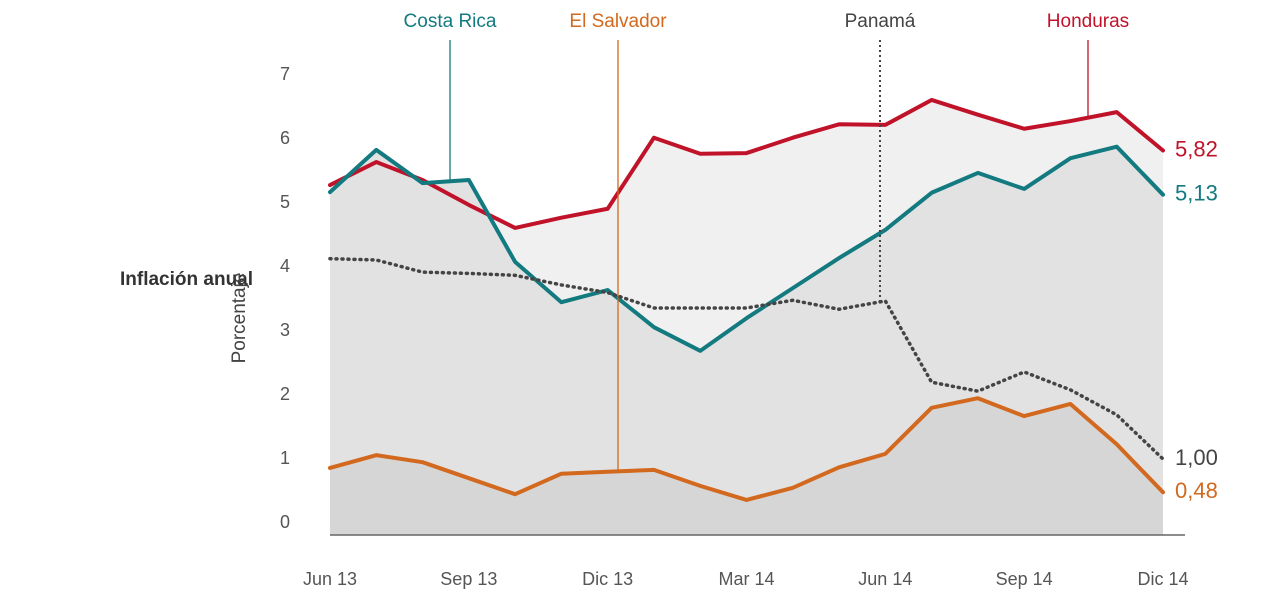 This screenshot has height=593, width=1261. Describe the element at coordinates (1196, 490) in the screenshot. I see `data-label: 0,48` at that location.